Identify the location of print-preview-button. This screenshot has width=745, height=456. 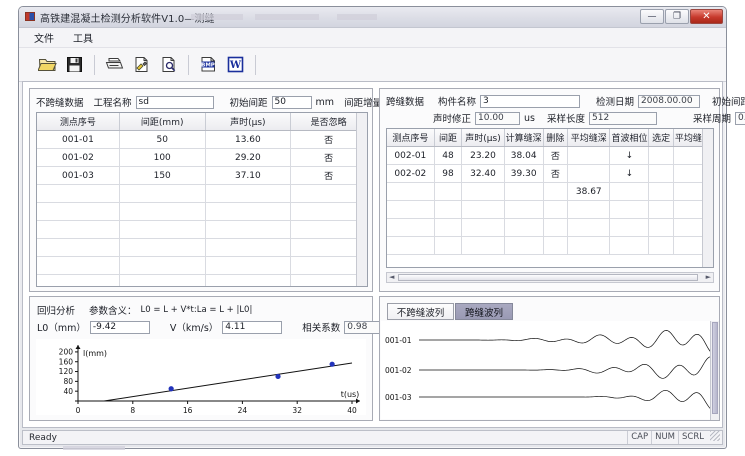
(168, 65).